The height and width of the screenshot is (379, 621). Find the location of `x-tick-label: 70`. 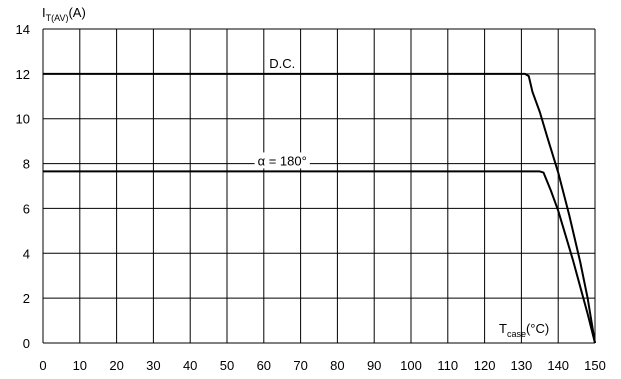

x-tick-label: 70 is located at coordinates (300, 365).